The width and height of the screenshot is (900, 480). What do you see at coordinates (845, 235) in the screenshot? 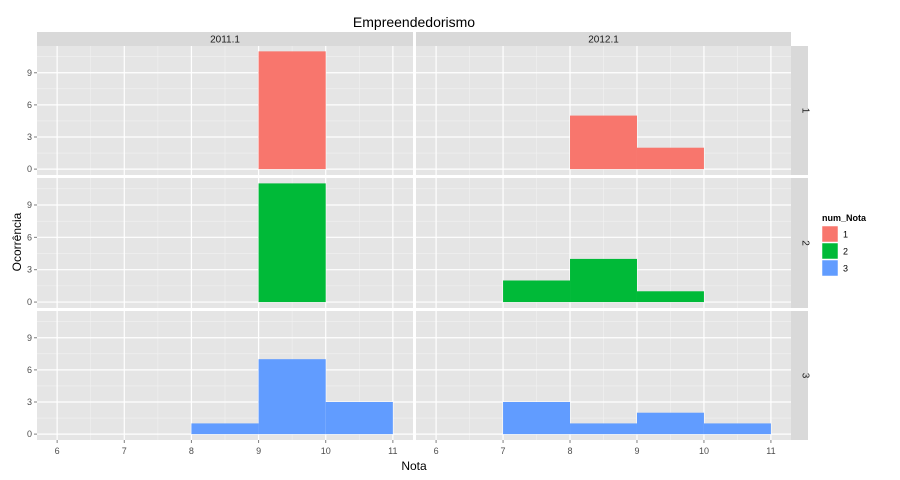
I see `legend-label: 1` at bounding box center [845, 235].